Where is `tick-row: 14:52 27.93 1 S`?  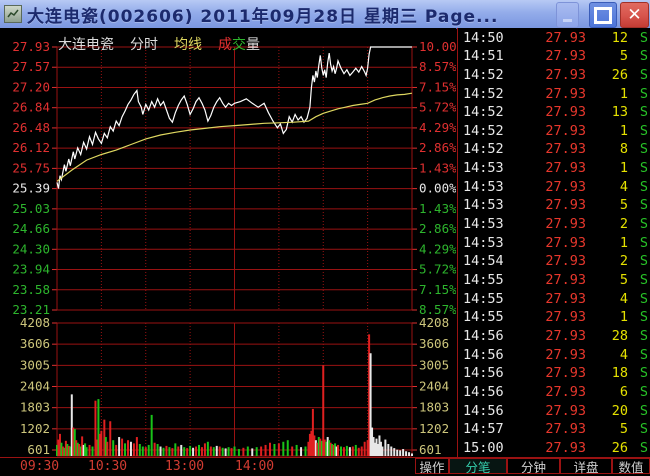
tick-row: 14:52 27.93 1 S is located at coordinates (554, 131).